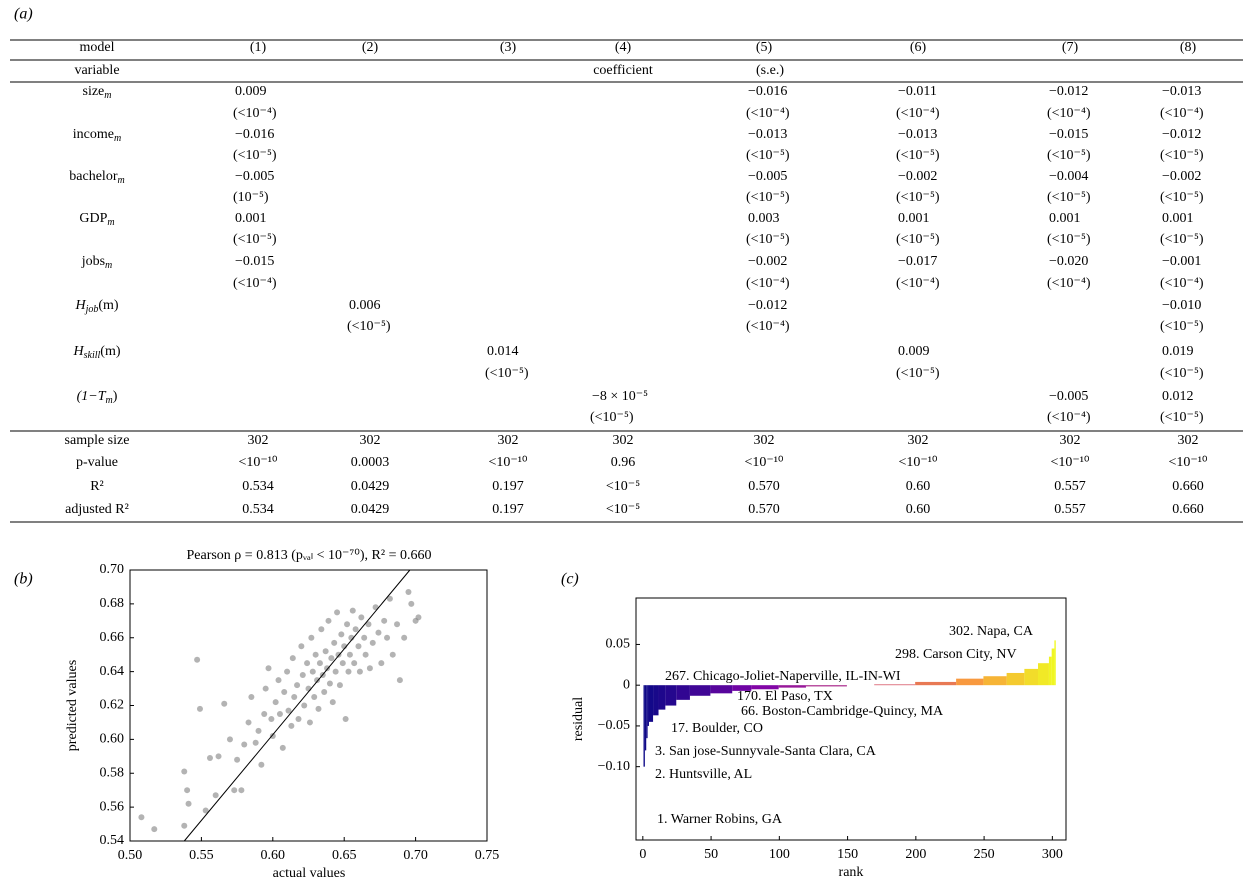 This screenshot has width=1253, height=884. I want to click on table-header: model, so click(97, 47).